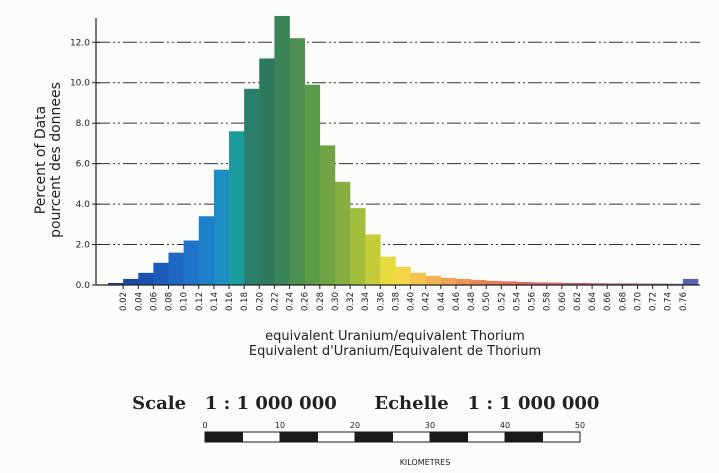 The height and width of the screenshot is (473, 719). Describe the element at coordinates (159, 403) in the screenshot. I see `scale-label-en: Scale` at that location.